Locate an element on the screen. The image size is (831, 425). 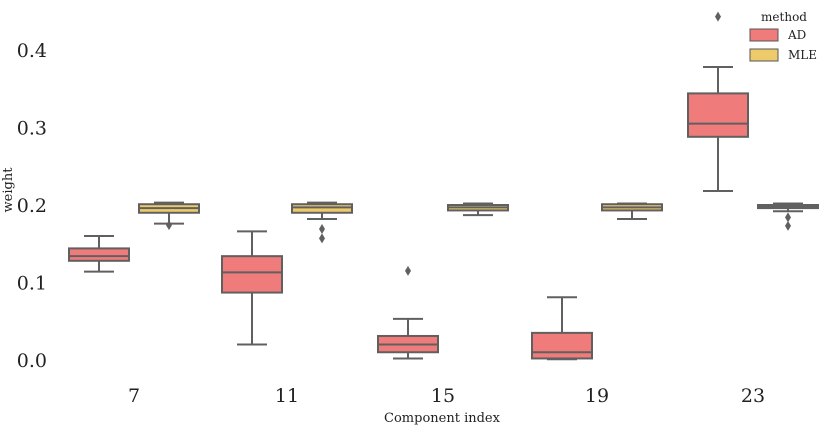
y-axis: 0.0 0.1 0.2 0.3 0.4 is located at coordinates (32, 206).